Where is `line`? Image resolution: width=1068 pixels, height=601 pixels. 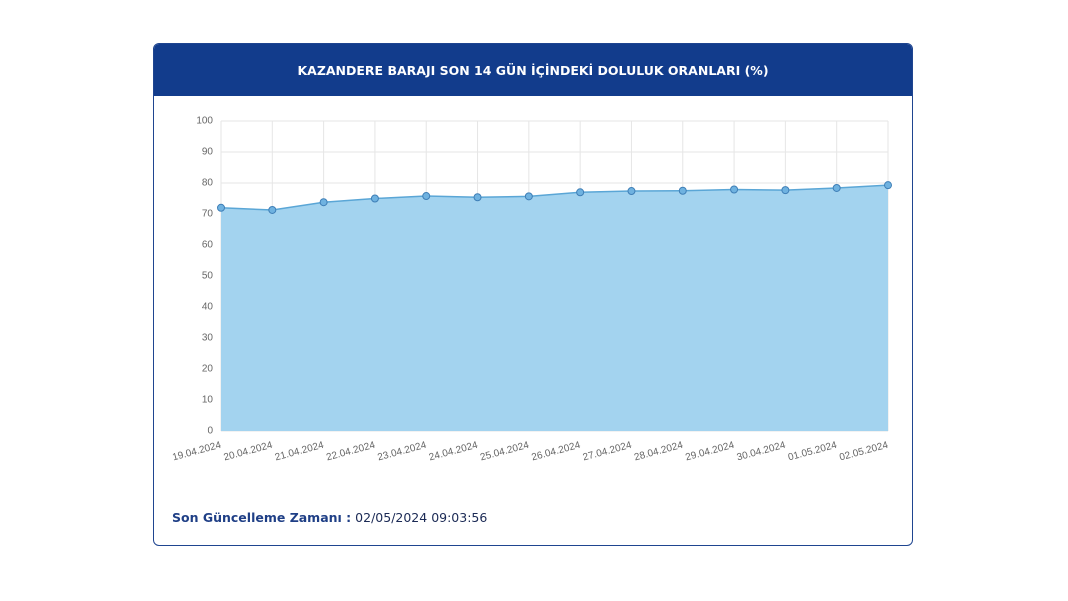
line is located at coordinates (554, 197).